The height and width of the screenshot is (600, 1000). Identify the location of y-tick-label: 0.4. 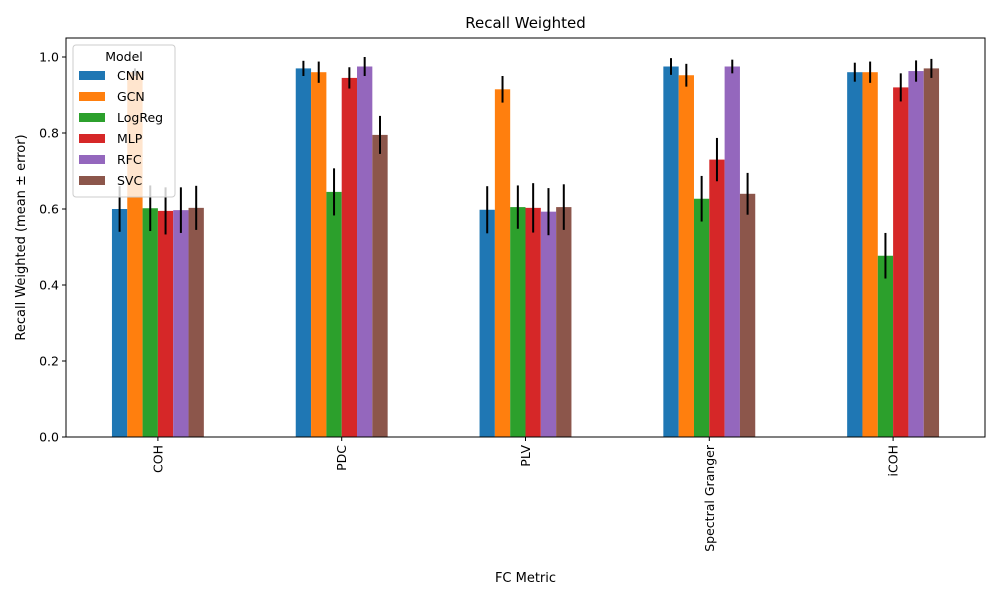
(49, 285).